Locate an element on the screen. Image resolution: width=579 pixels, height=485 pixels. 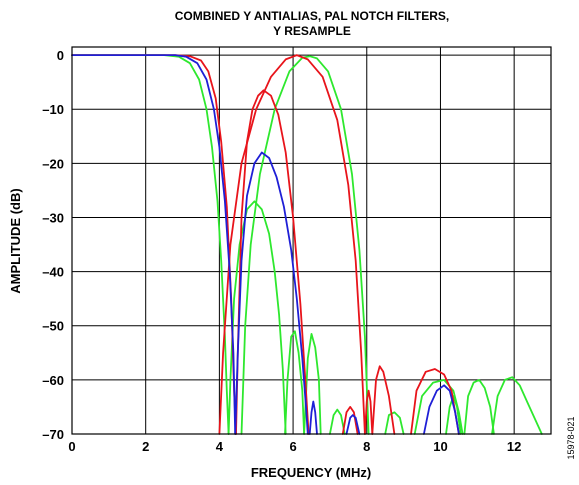
y-tick-label: –30 is located at coordinates (53, 217).